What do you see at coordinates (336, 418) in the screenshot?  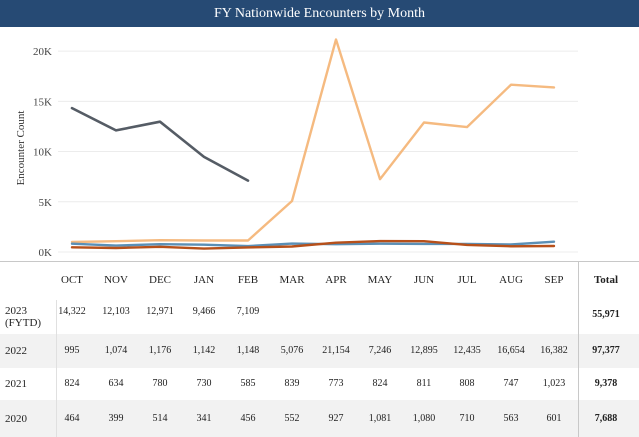 I see `table-cell: 927` at bounding box center [336, 418].